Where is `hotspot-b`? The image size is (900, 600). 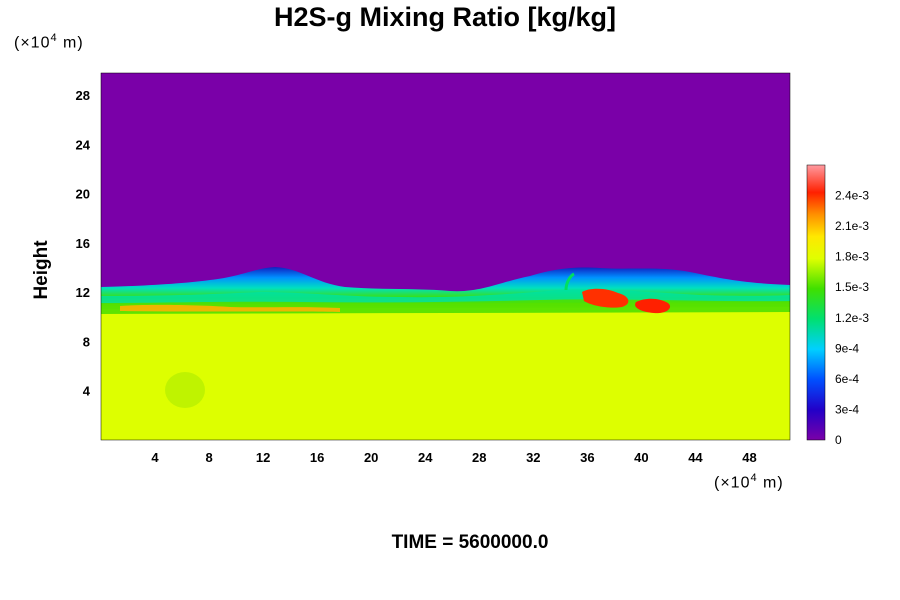 hotspot-b is located at coordinates (653, 306).